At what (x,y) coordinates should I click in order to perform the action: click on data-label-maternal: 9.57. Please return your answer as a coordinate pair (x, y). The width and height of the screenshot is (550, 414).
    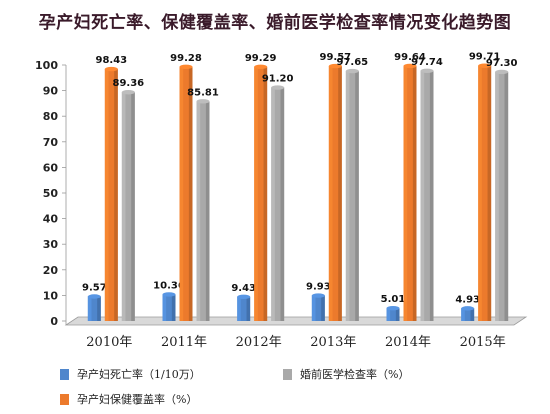
    Looking at the image, I should click on (94, 288).